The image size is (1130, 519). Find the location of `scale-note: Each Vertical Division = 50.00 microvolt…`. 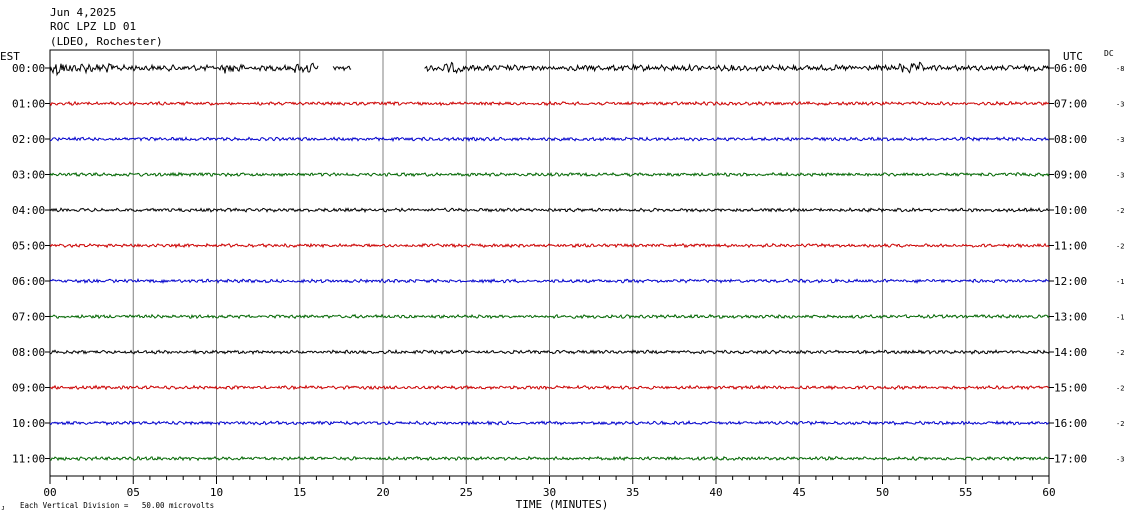

scale-note: Each Vertical Division = 50.00 microvolt… is located at coordinates (117, 505).